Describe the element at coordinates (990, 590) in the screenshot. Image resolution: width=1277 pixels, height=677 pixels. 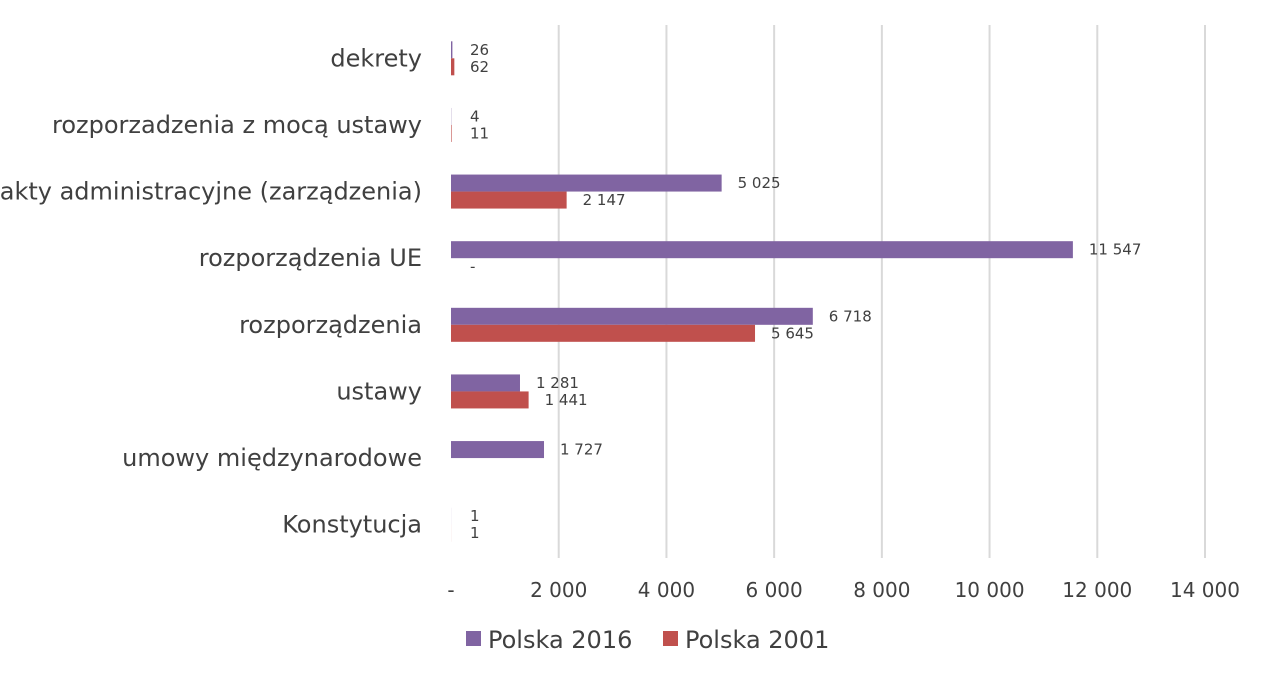
I see `x-tick-label: 10 000` at that location.